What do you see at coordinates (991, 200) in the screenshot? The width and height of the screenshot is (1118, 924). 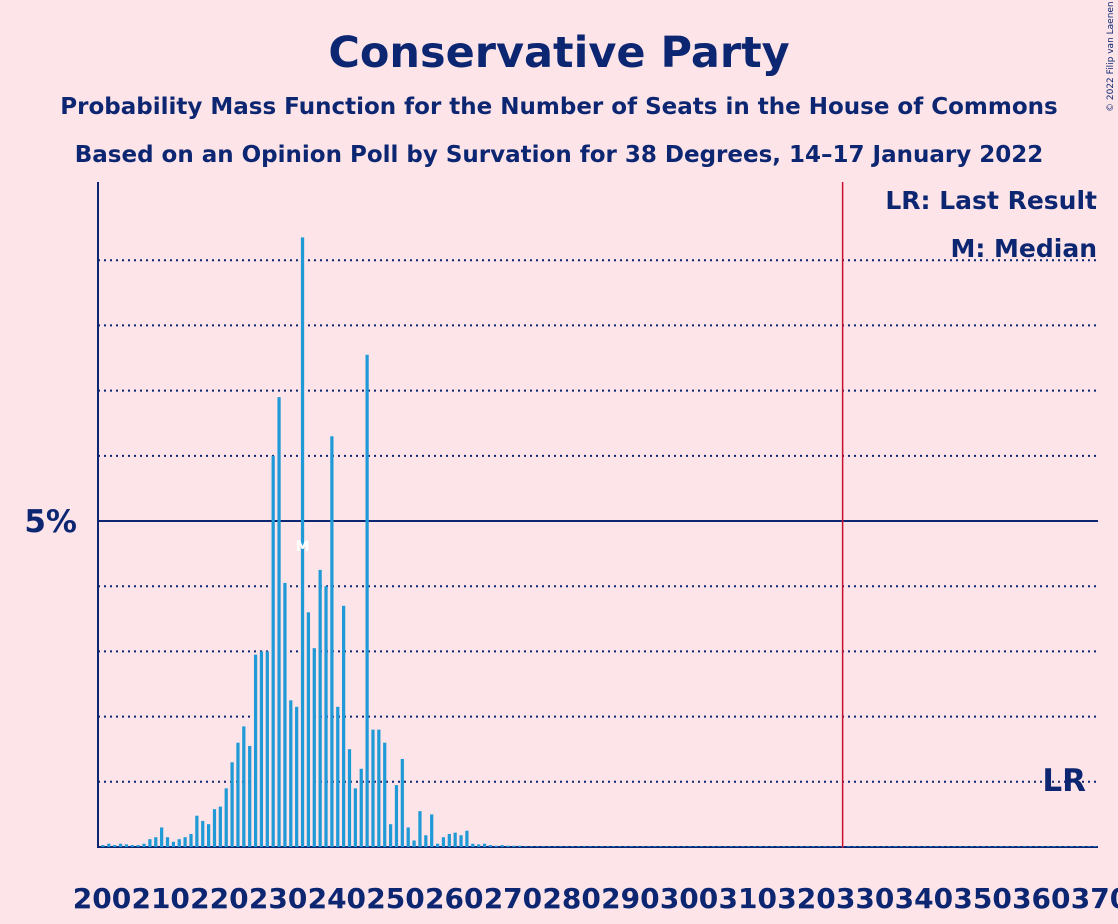 I see `legend-last-result: LR: Last Result` at bounding box center [991, 200].